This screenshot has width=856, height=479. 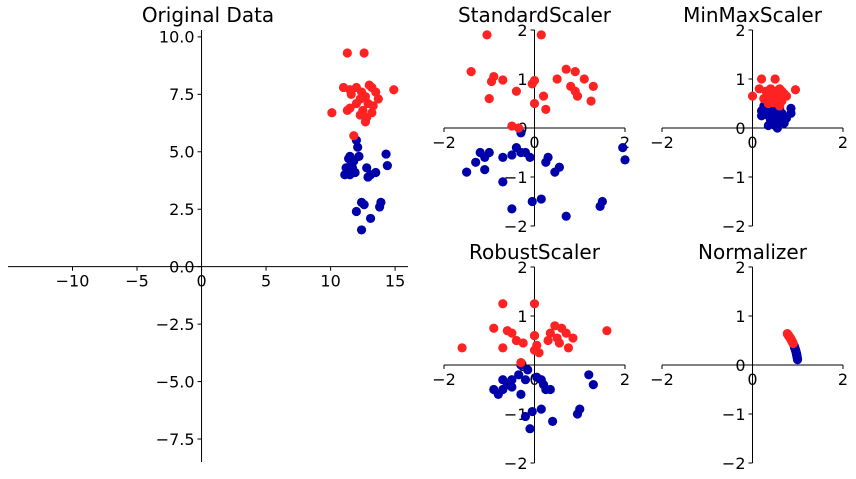 I want to click on minmaxscaler-y-tick-label: 2, so click(x=740, y=30).